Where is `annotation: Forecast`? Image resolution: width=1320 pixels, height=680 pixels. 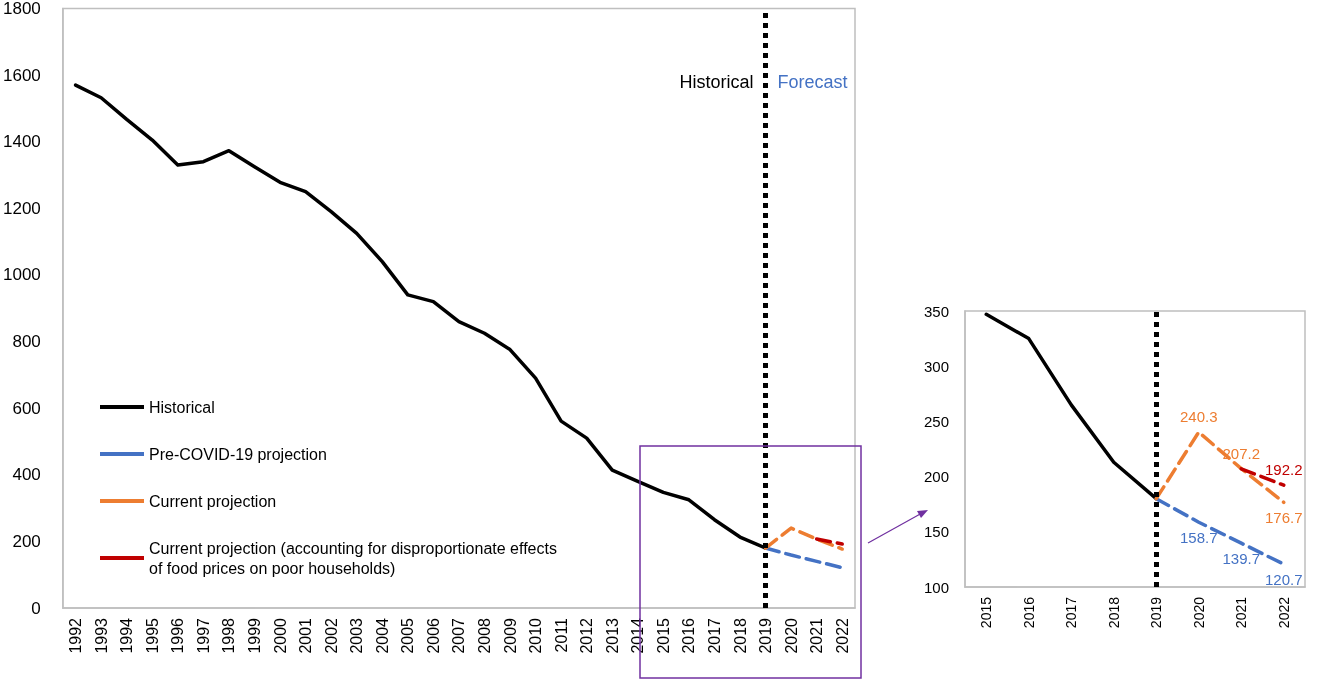
annotation: Forecast is located at coordinates (812, 82).